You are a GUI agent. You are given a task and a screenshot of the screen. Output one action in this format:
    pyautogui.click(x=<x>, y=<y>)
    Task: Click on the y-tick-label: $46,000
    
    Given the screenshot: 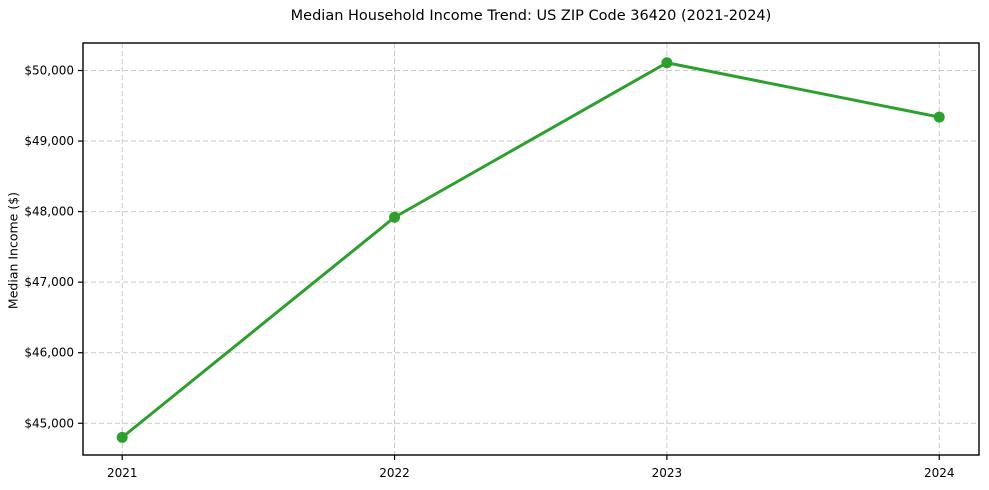 What is the action you would take?
    pyautogui.click(x=49, y=353)
    